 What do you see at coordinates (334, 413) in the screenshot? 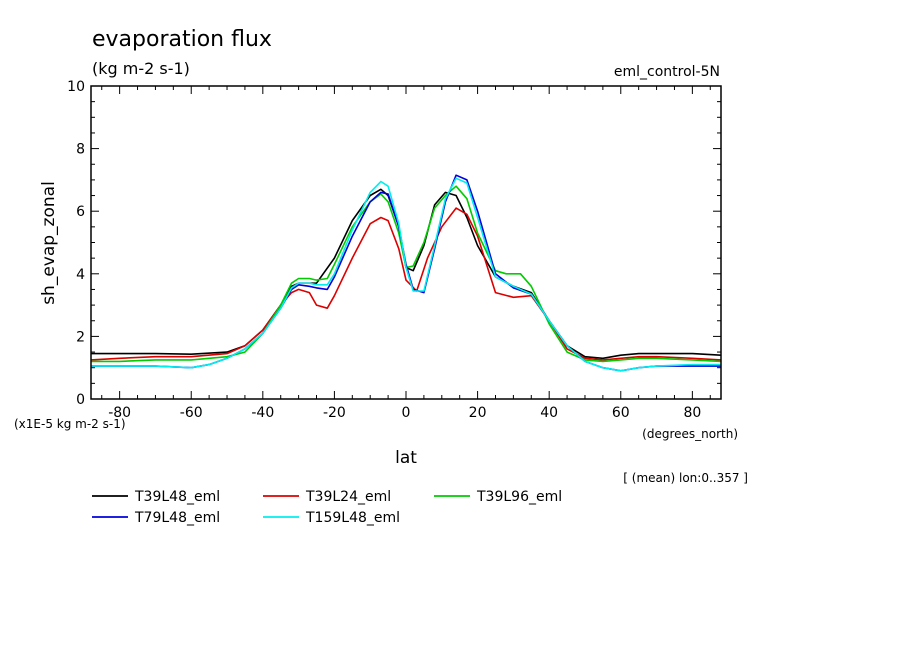
I see `x-tick-label: -20` at bounding box center [334, 413].